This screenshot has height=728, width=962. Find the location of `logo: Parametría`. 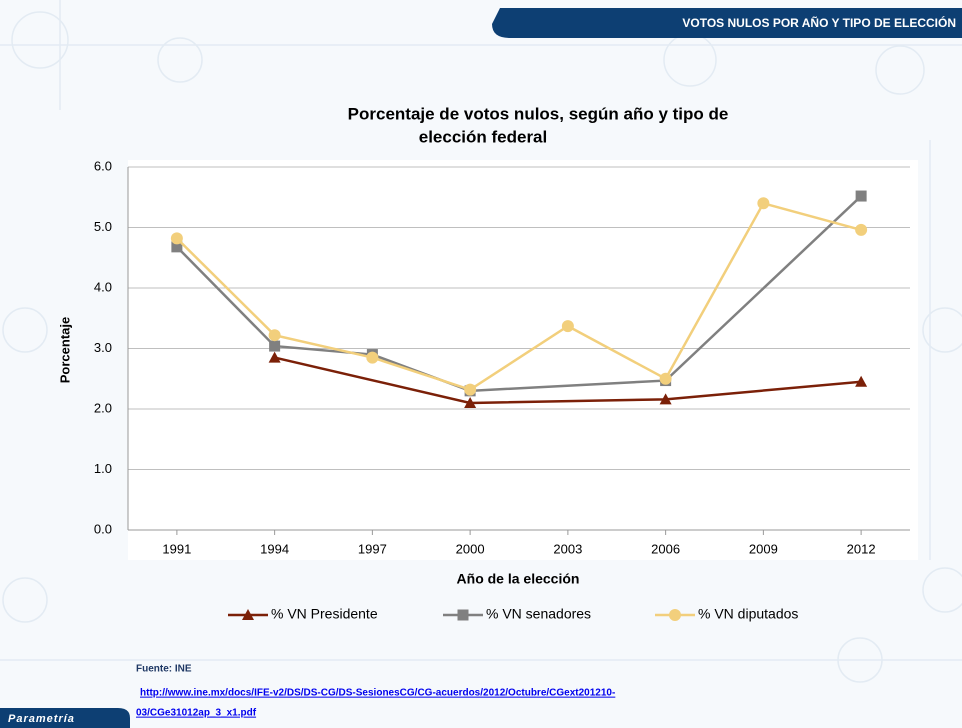

logo: Parametría is located at coordinates (41, 719).